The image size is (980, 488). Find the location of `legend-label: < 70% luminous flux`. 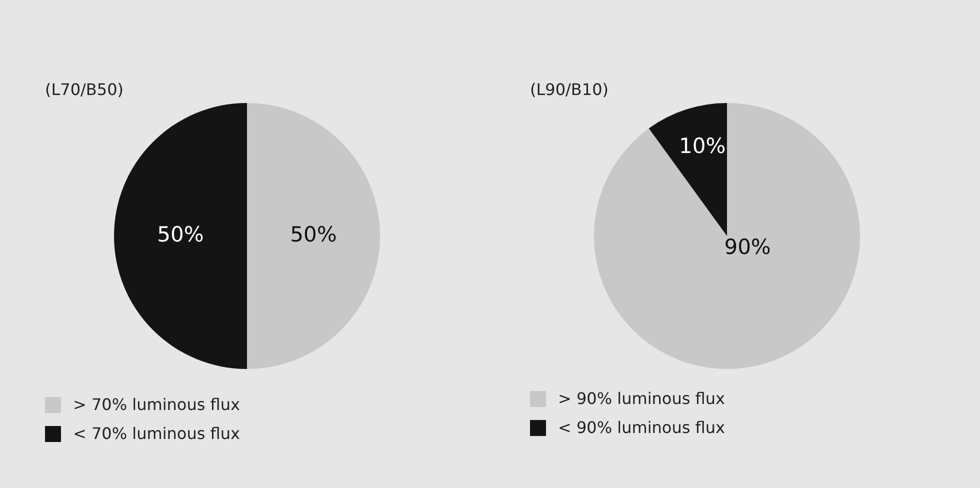

legend-label: < 70% luminous flux is located at coordinates (156, 433).